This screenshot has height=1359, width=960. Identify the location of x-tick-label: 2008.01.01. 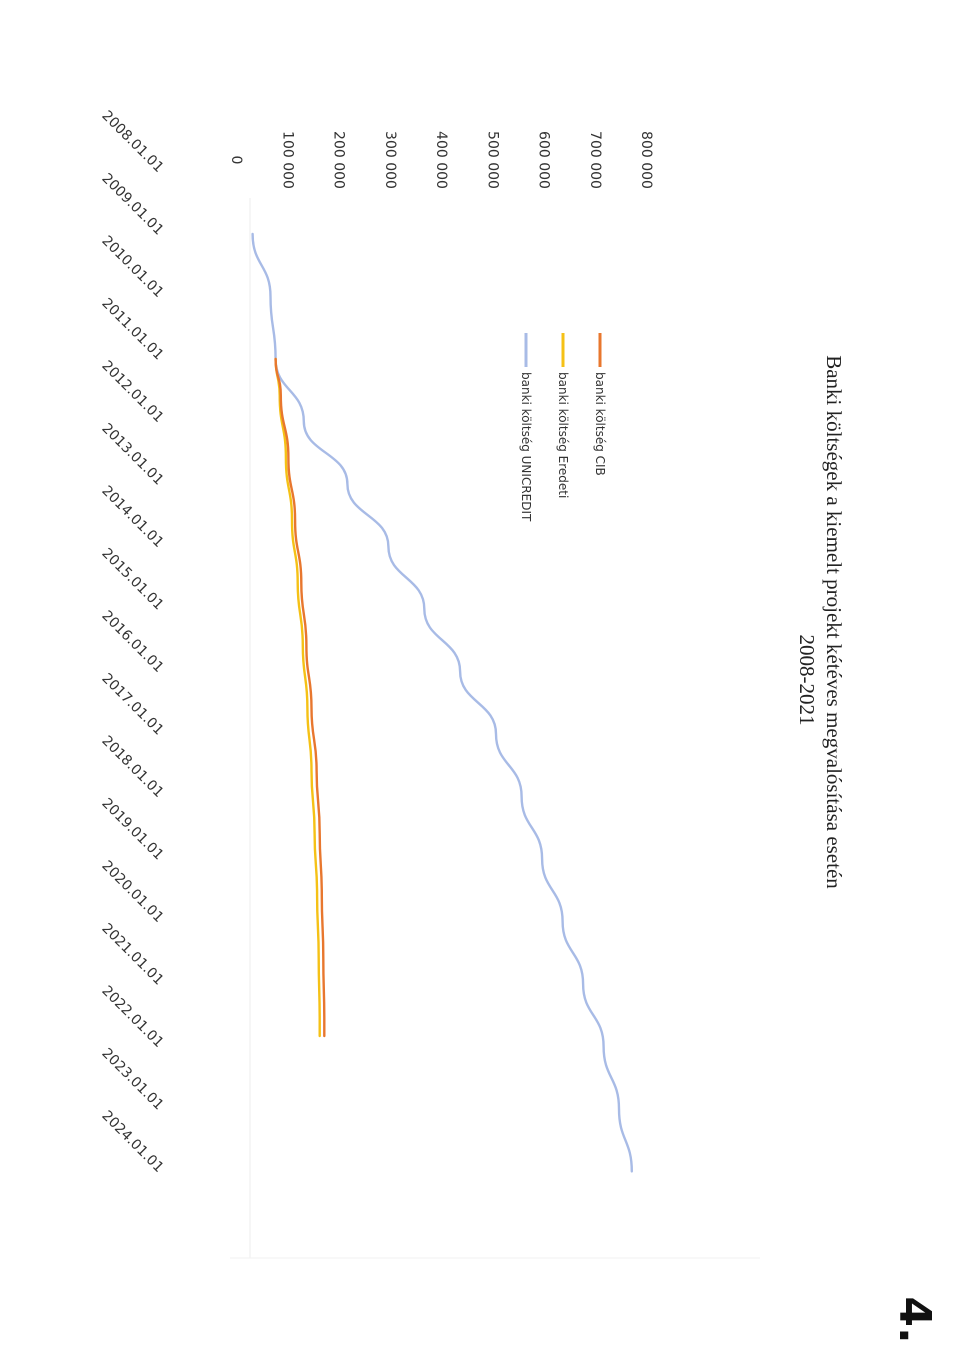
(132, 142).